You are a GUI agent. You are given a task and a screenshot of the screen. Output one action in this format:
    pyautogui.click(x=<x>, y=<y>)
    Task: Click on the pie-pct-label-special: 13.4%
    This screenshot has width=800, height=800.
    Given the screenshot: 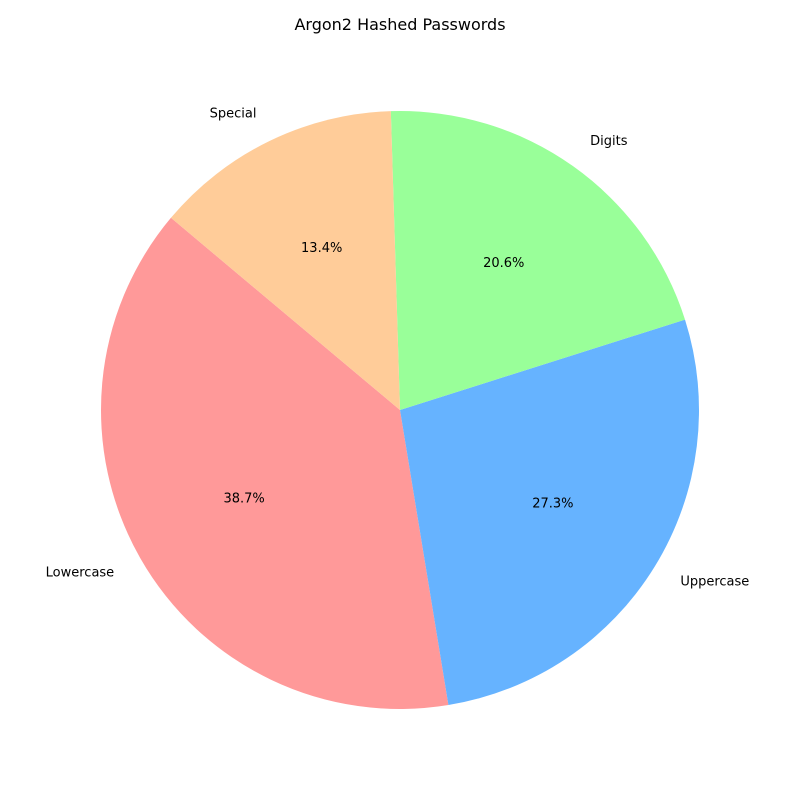 What is the action you would take?
    pyautogui.click(x=321, y=248)
    